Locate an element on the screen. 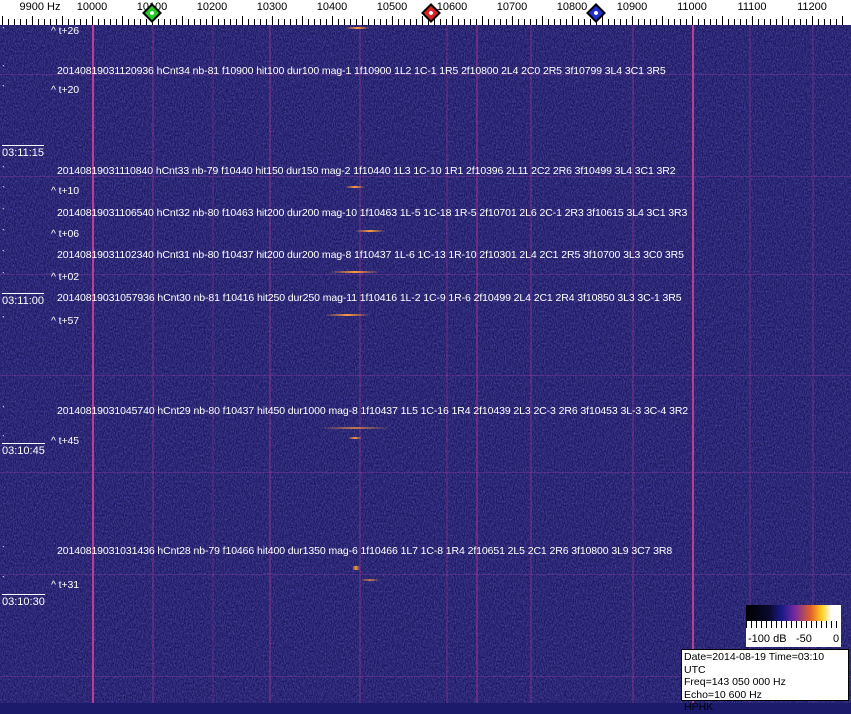 The height and width of the screenshot is (714, 851). axis-tick-label: 10900 is located at coordinates (632, 7).